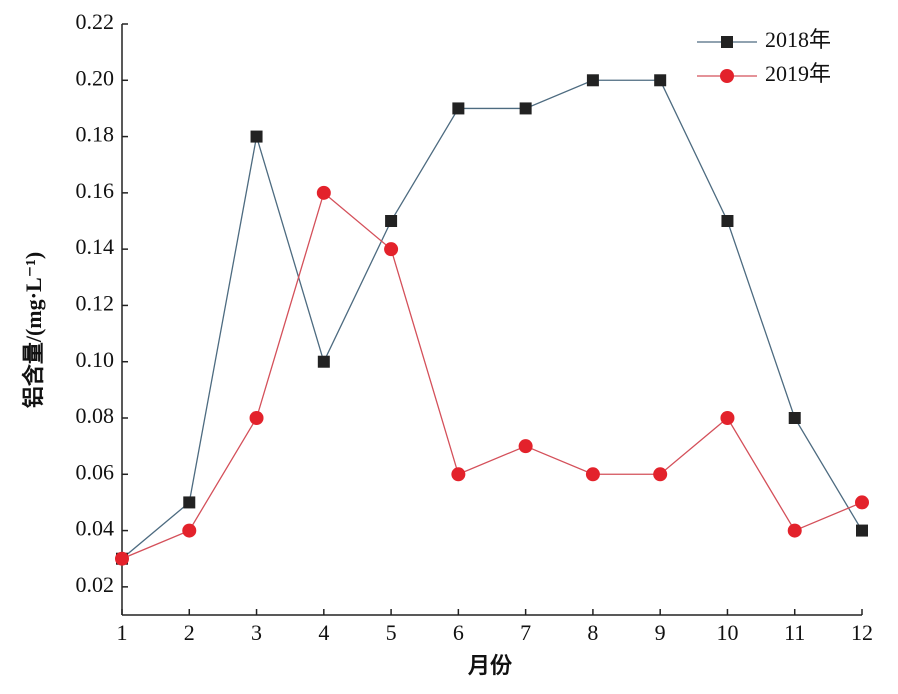 This screenshot has width=898, height=694. Describe the element at coordinates (122, 632) in the screenshot. I see `x-tick-label: 1` at that location.